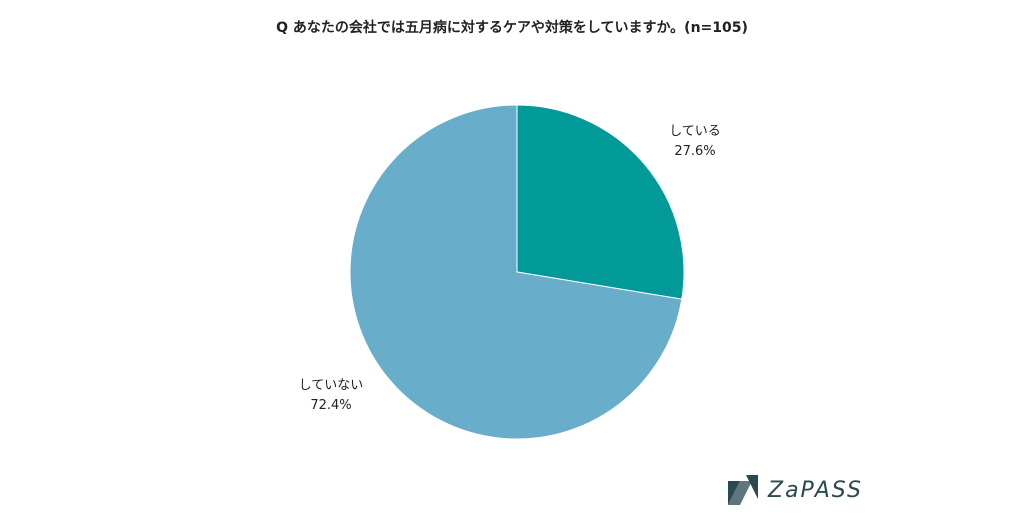 The image size is (1024, 520). I want to click on pie-slice, so click(600, 202).